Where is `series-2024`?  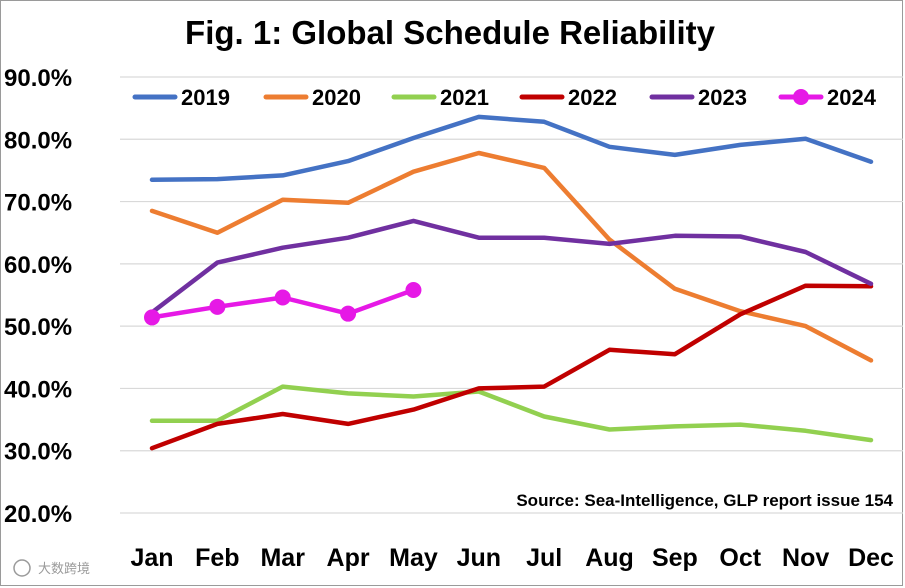 series-2024 is located at coordinates (283, 304).